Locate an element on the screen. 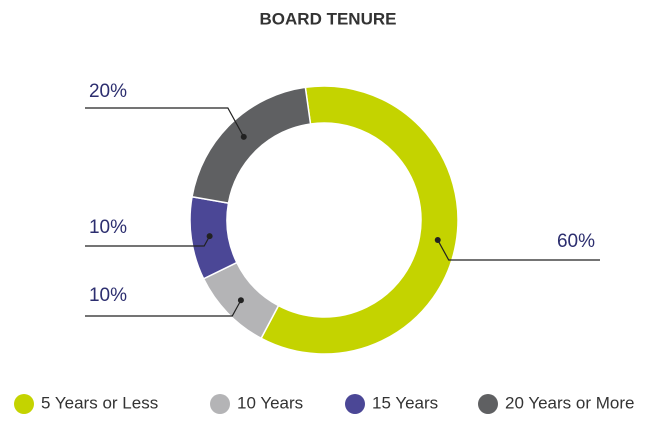 This screenshot has height=424, width=672. value-label: 60% is located at coordinates (576, 241).